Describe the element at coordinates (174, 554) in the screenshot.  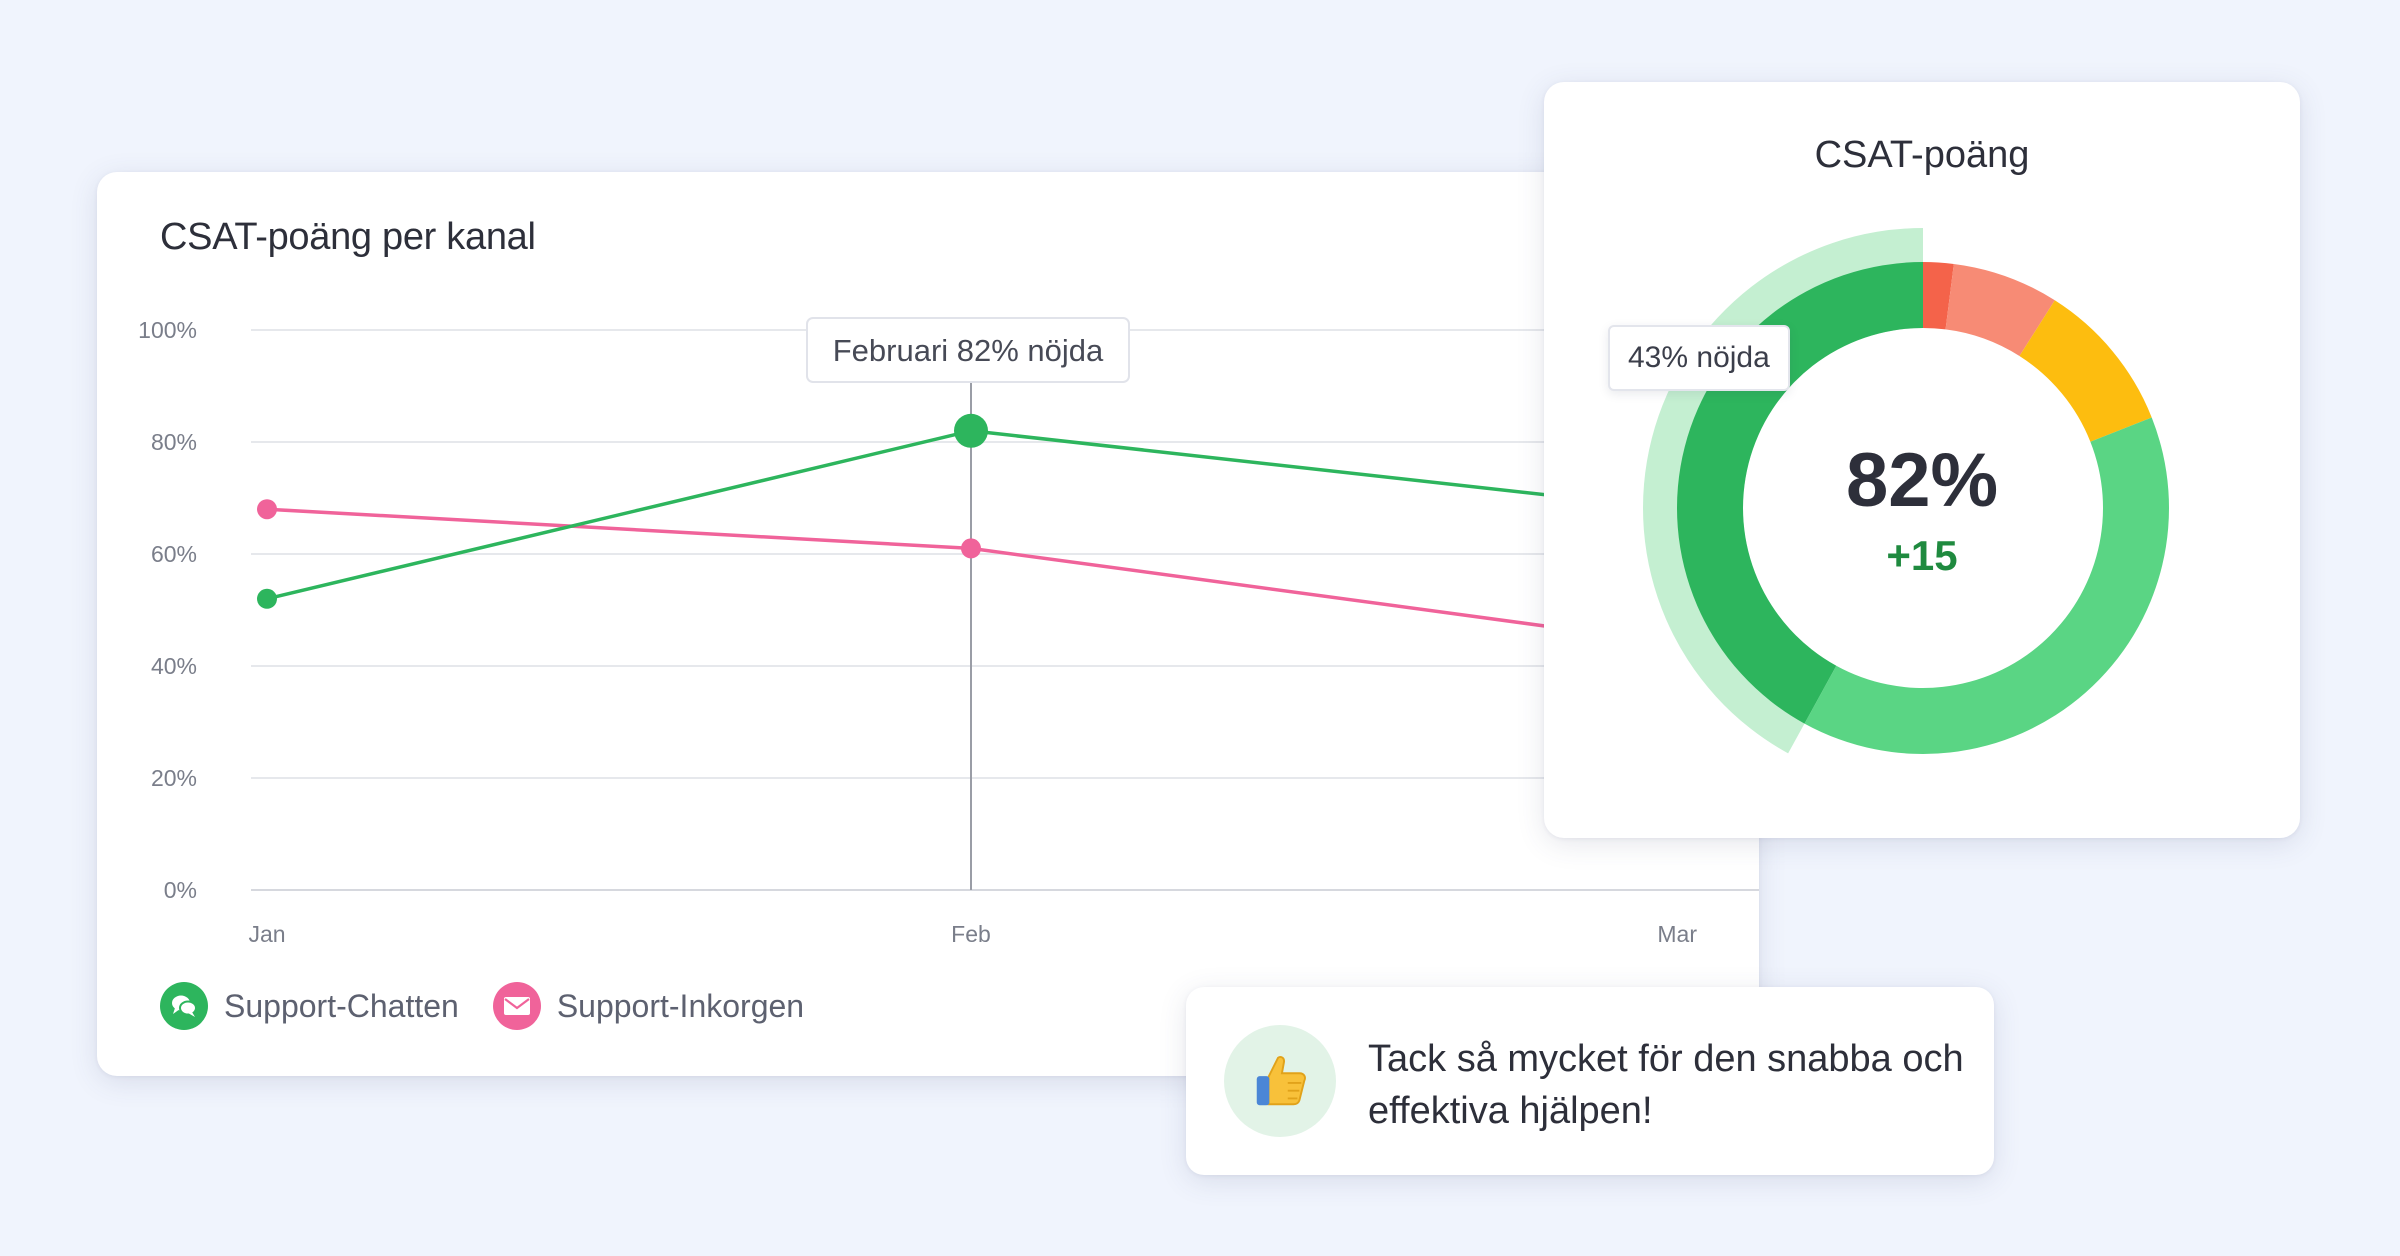
I see `y-tick-label: 60%` at that location.